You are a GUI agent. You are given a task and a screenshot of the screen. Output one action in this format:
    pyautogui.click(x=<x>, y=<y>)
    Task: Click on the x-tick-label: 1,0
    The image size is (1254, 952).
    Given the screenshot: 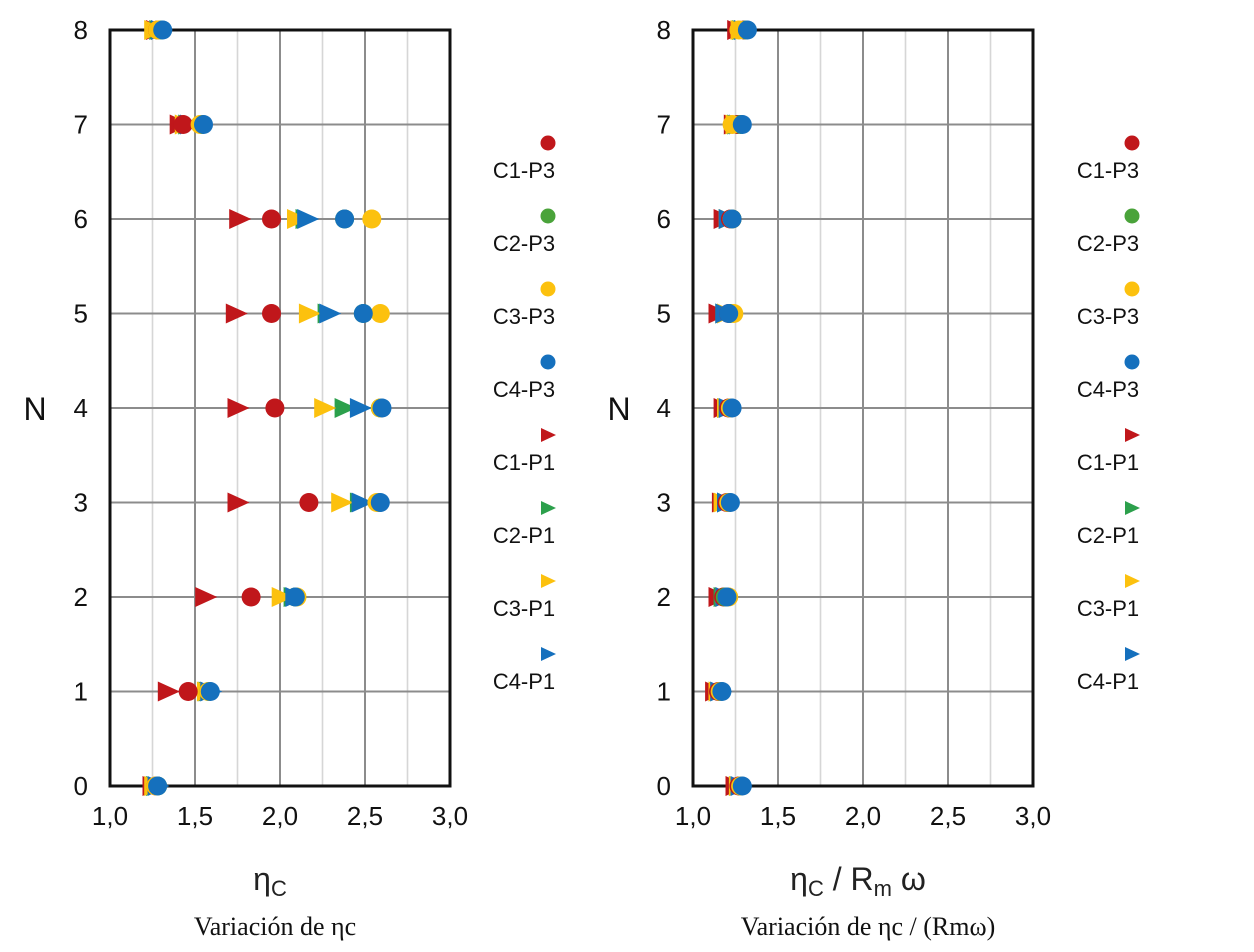 What is the action you would take?
    pyautogui.click(x=693, y=816)
    